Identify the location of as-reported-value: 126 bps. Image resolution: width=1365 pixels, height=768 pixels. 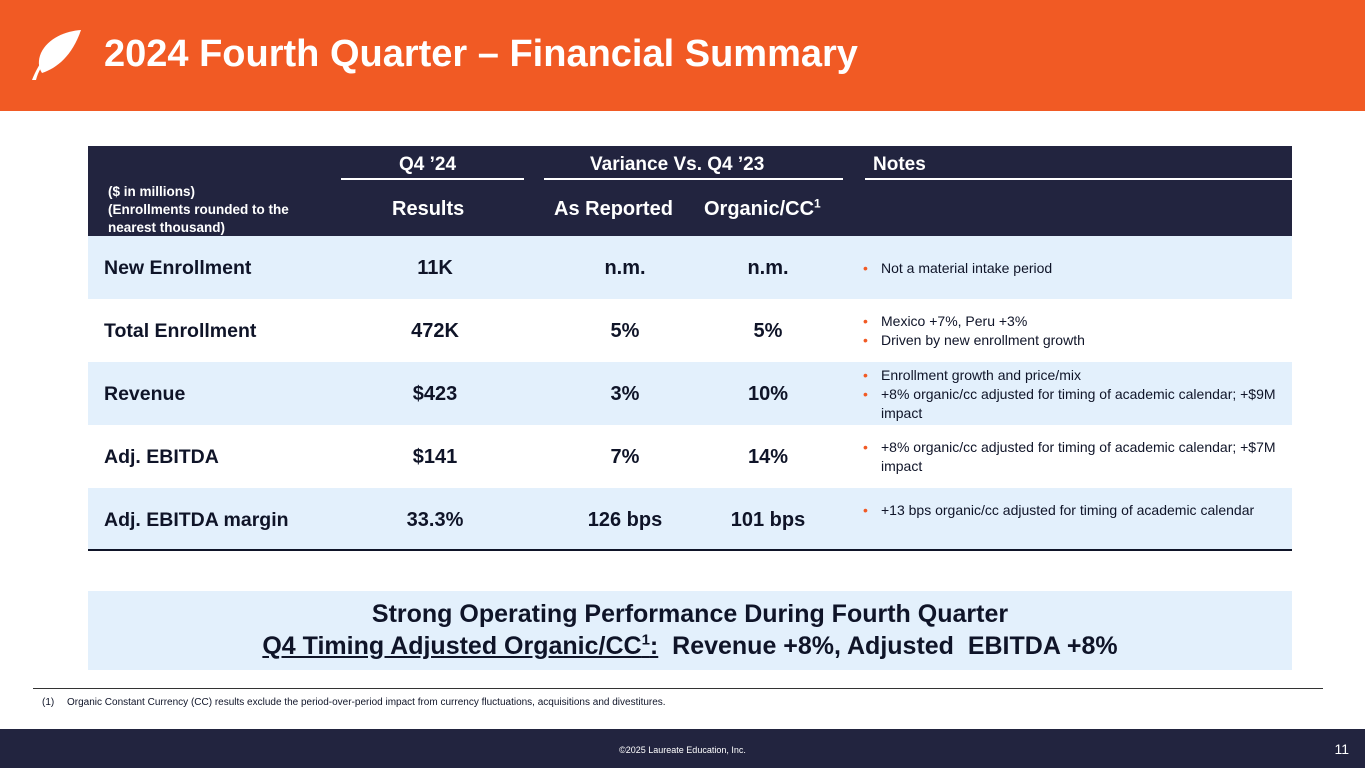
(625, 520).